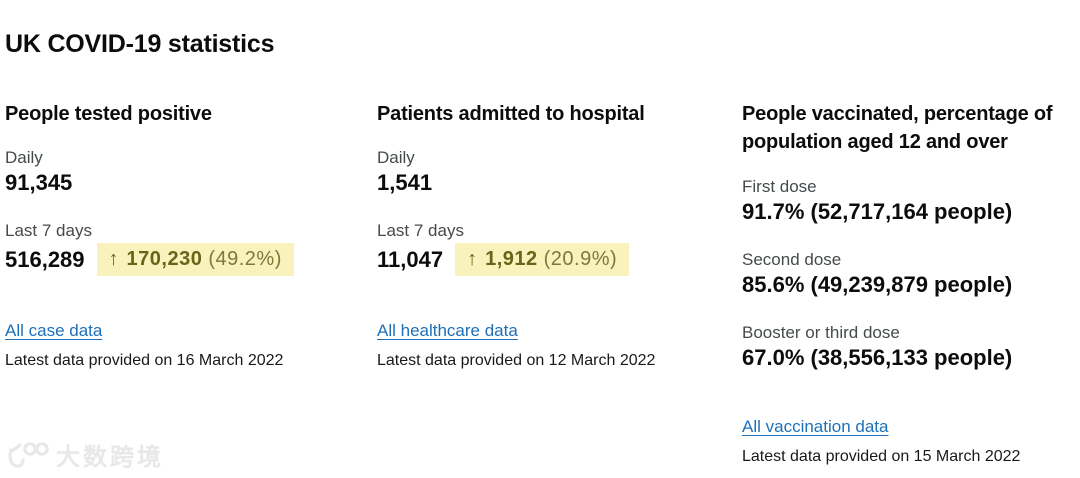 The height and width of the screenshot is (478, 1080). I want to click on all-vaccination-data-link: All vaccination data, so click(815, 426).